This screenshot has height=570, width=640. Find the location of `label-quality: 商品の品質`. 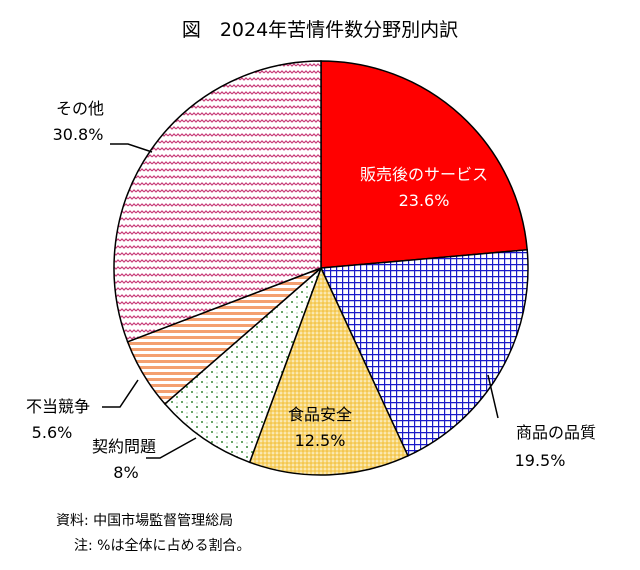

label-quality: 商品の品質 is located at coordinates (556, 432).